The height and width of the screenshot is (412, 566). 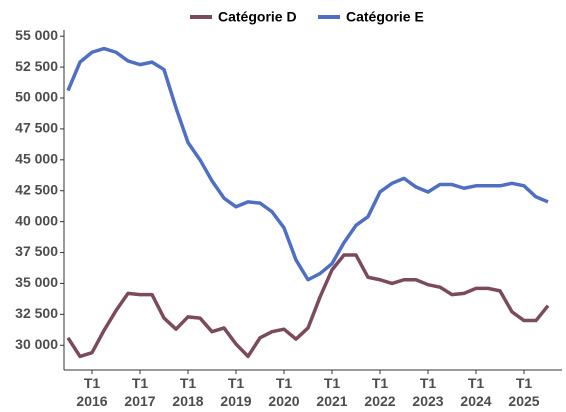 I want to click on y-tick-label: 32 500, so click(x=36, y=313).